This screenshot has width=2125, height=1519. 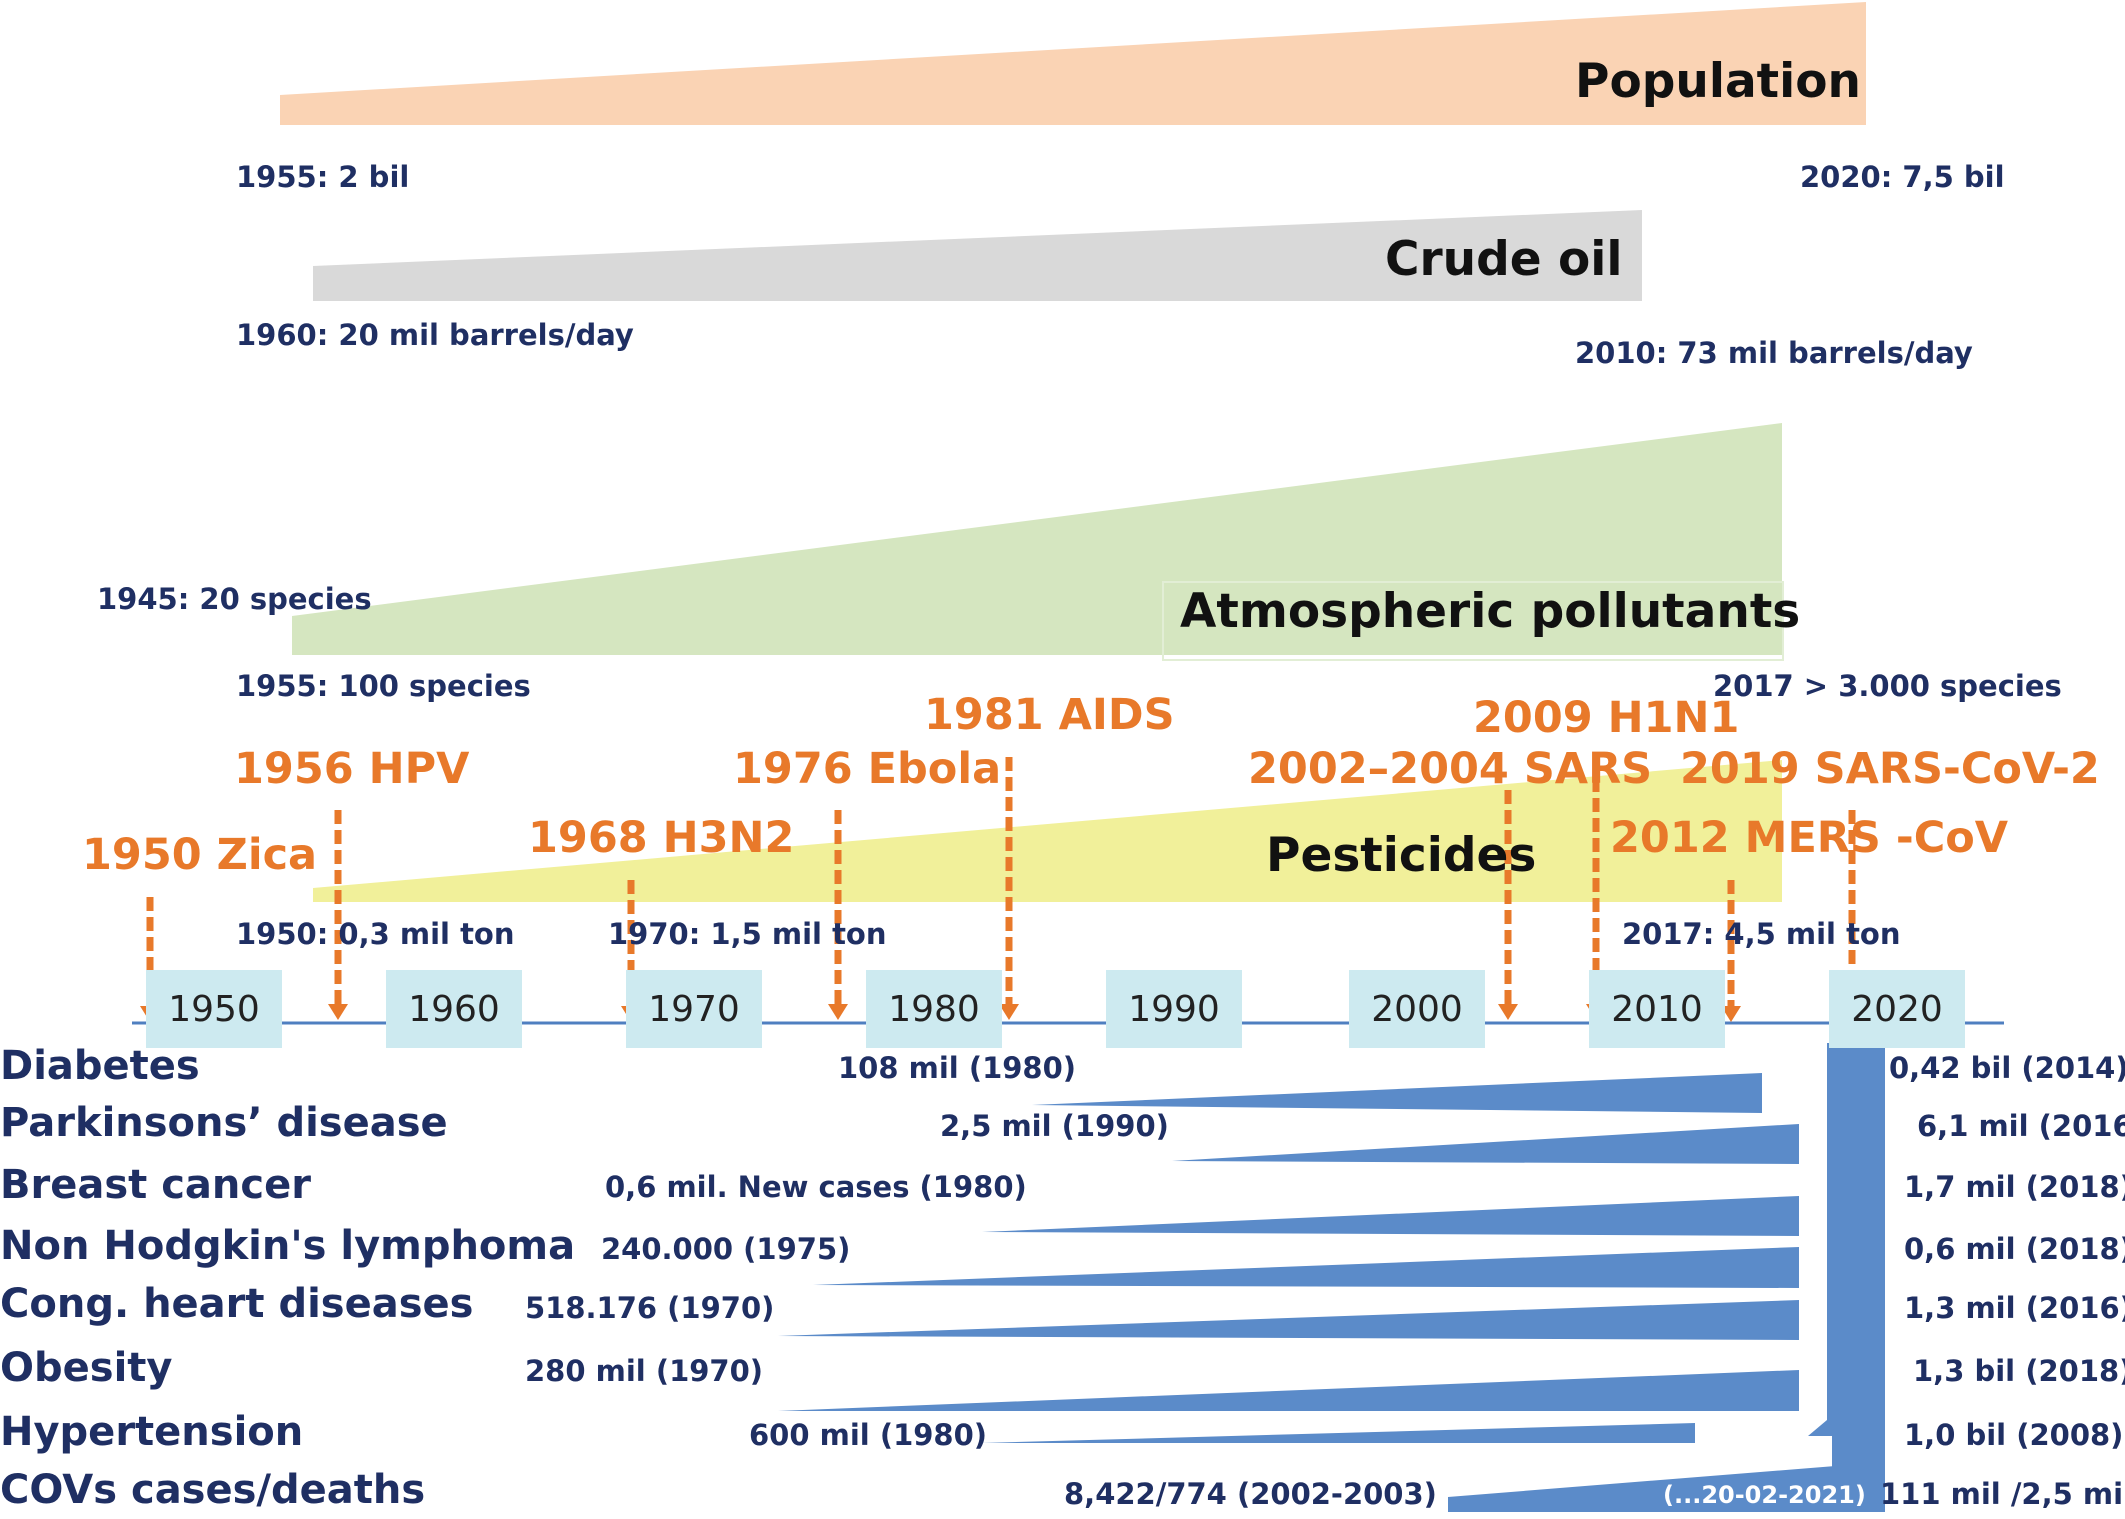 What do you see at coordinates (726, 1249) in the screenshot?
I see `disease-start-nhl: 240.000 (1975)` at bounding box center [726, 1249].